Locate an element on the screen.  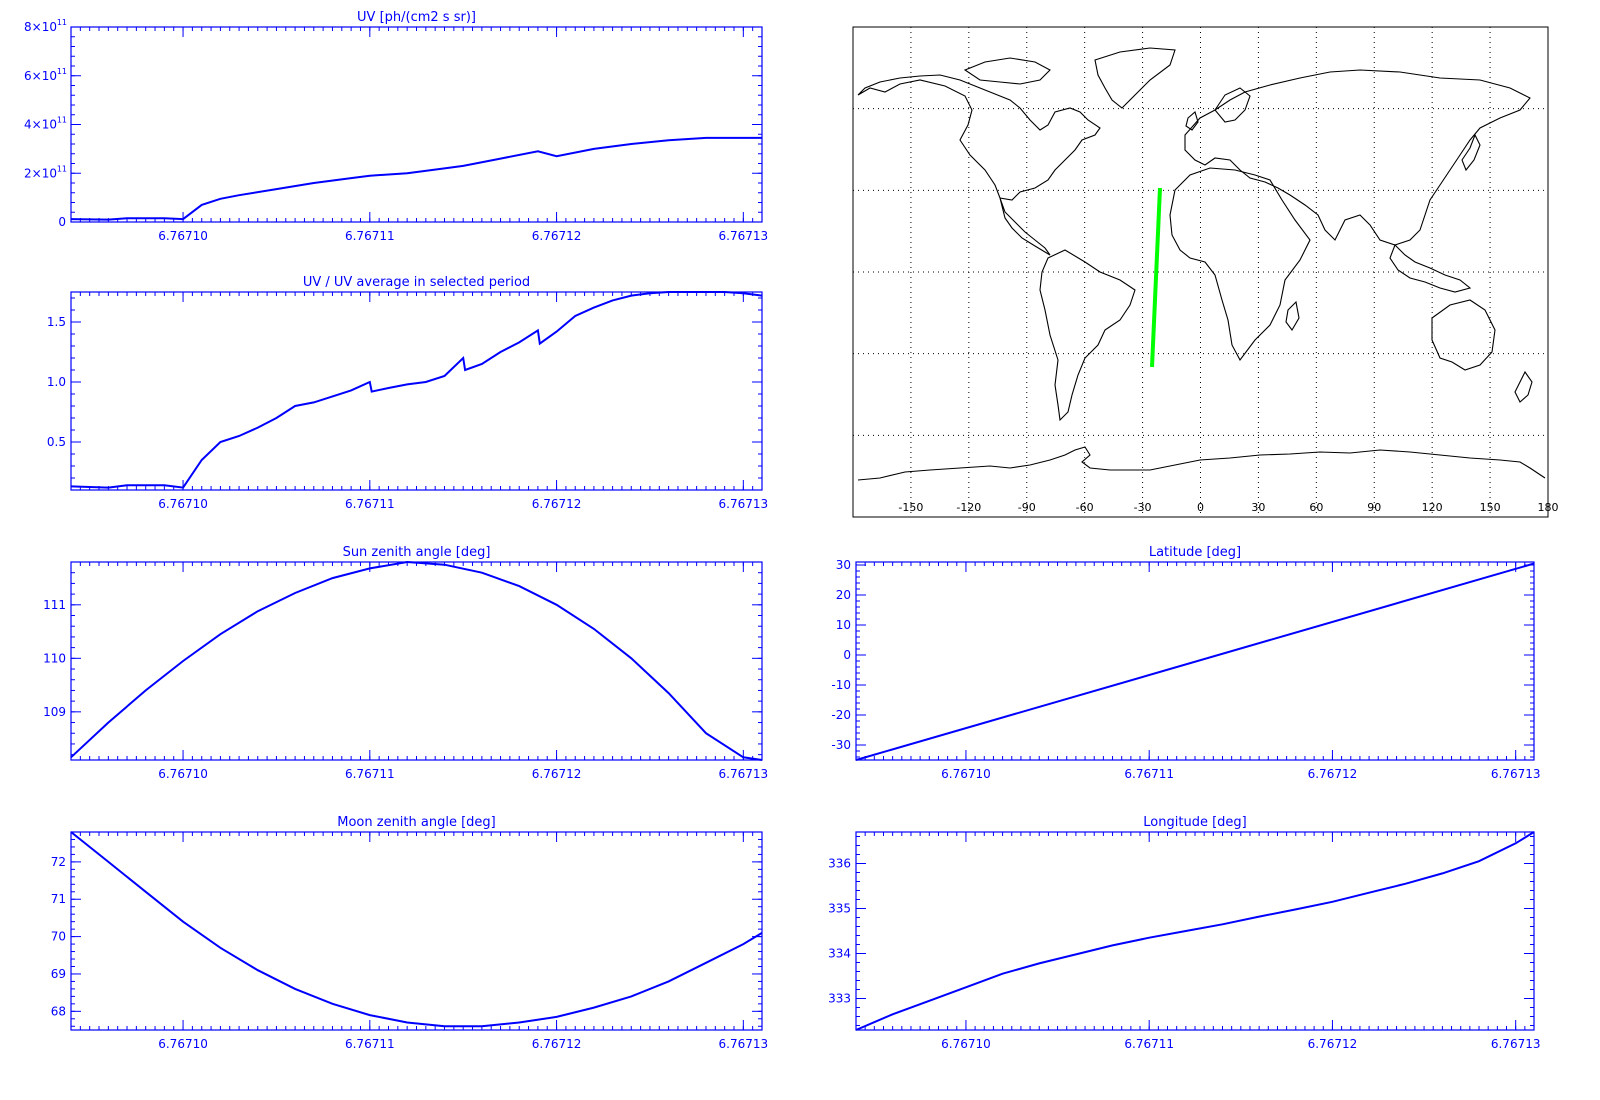
sun-zenith-x-tick-label: 6.76710 is located at coordinates (183, 774).